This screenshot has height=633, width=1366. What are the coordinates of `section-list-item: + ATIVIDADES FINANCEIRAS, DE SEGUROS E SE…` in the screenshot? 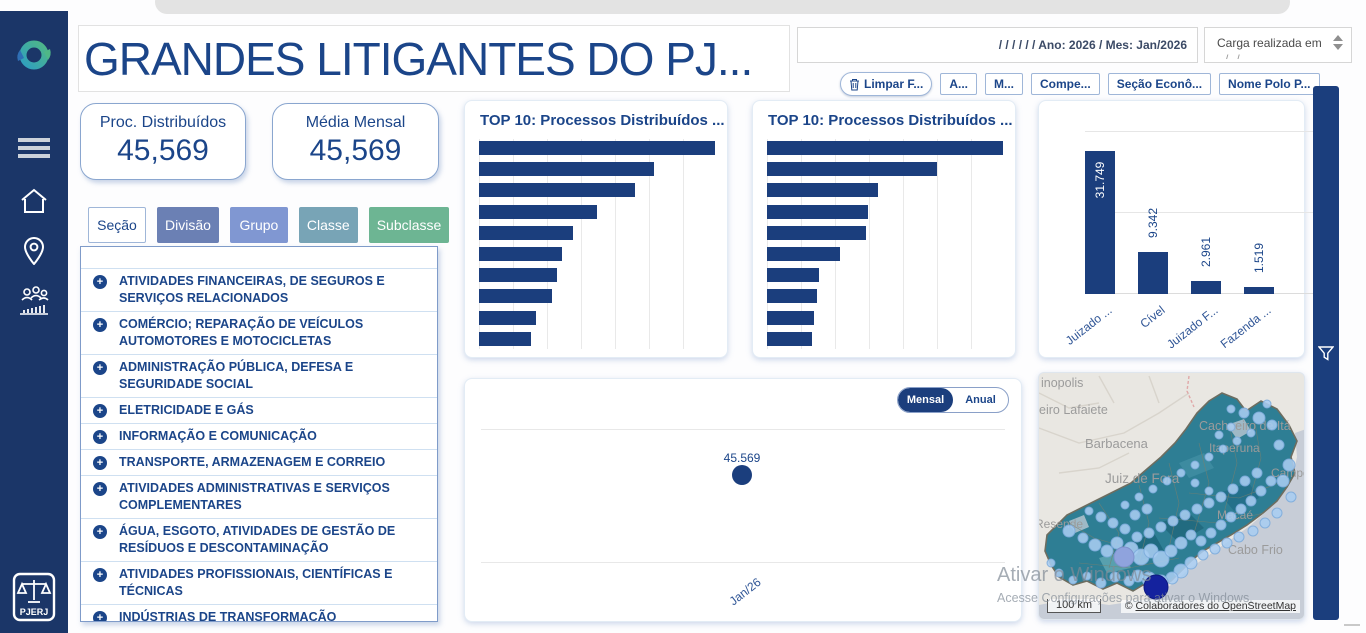 It's located at (259, 290).